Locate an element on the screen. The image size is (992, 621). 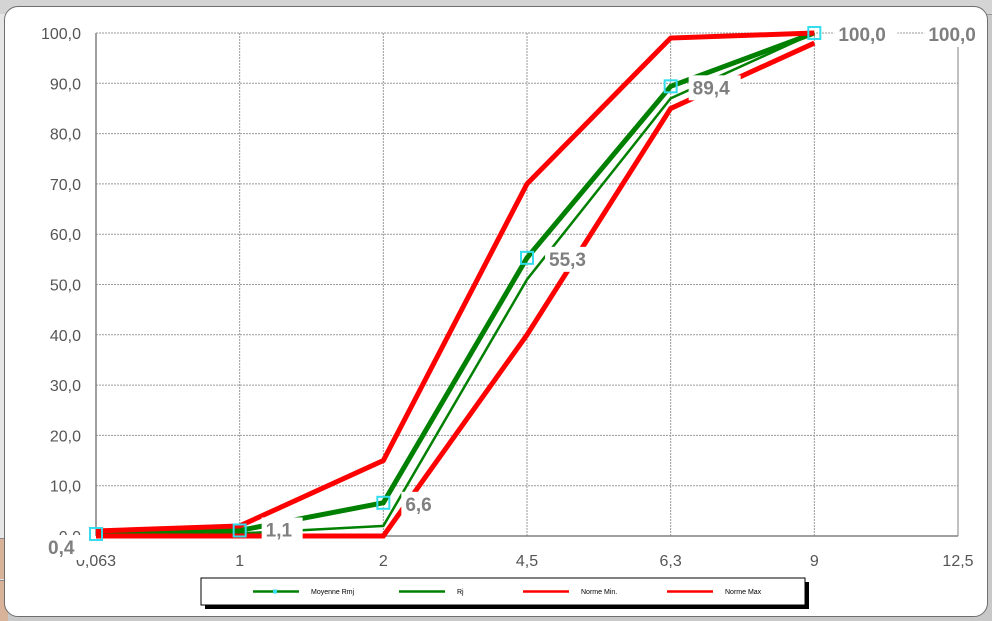
x-axis-tick-labels: 0,063 1 2 4,5 6,3 9 12,5 is located at coordinates (525, 561).